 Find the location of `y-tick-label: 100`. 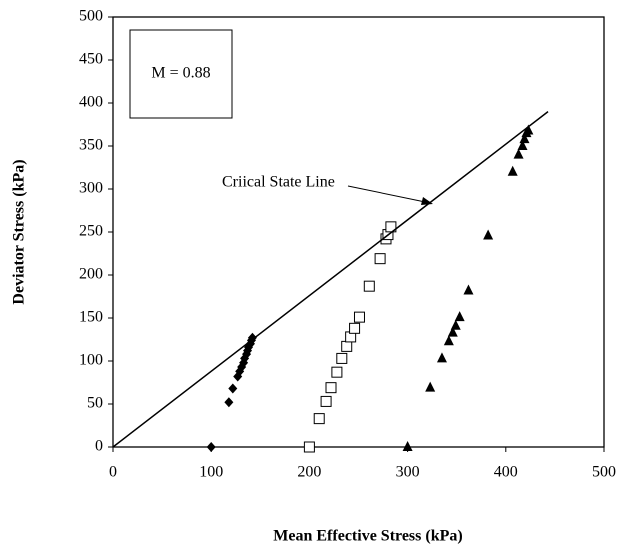

y-tick-label: 100 is located at coordinates (91, 360).